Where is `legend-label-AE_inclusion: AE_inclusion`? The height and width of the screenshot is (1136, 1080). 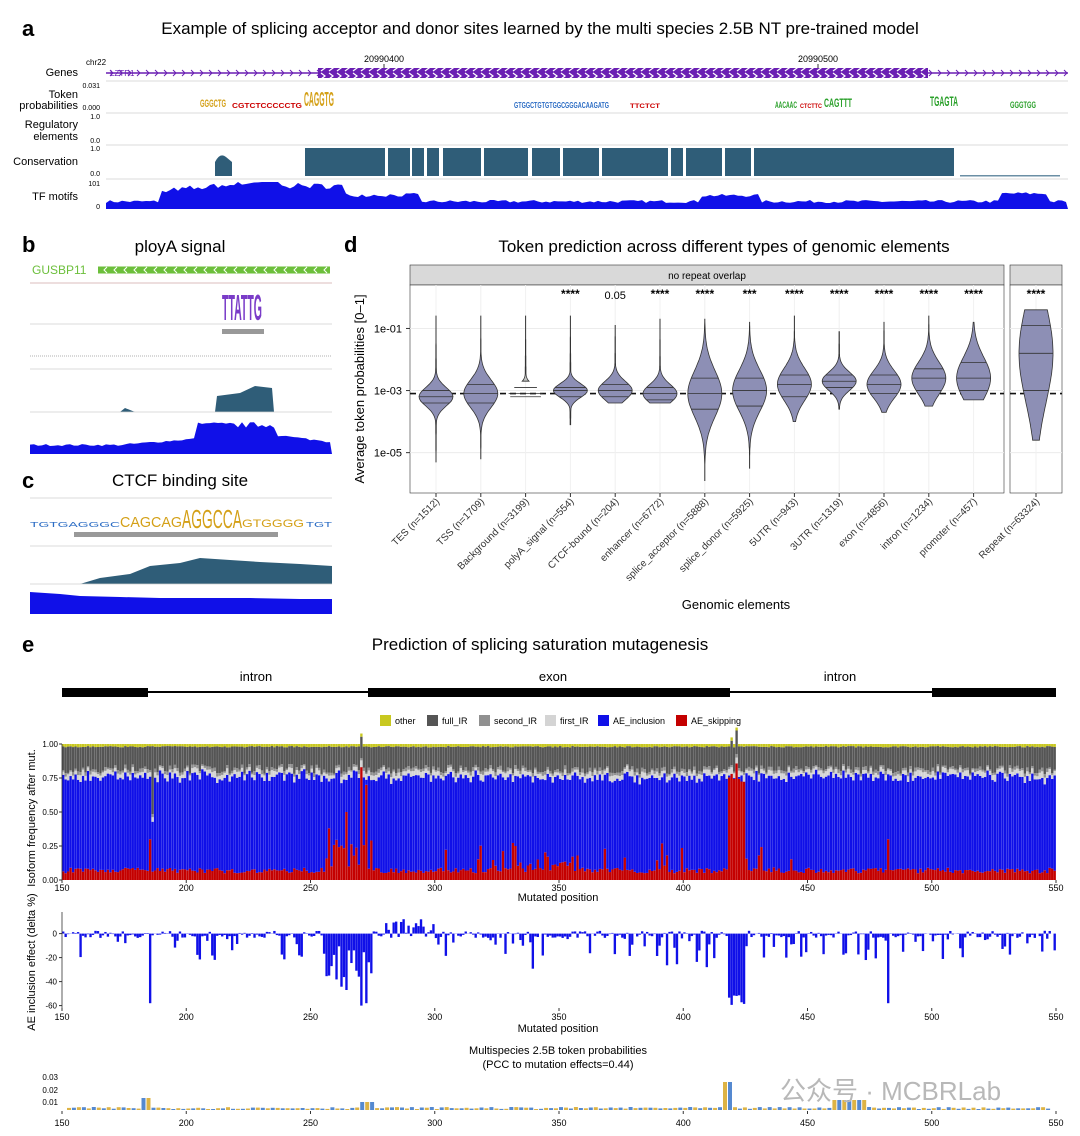 legend-label-AE_inclusion: AE_inclusion is located at coordinates (639, 721).